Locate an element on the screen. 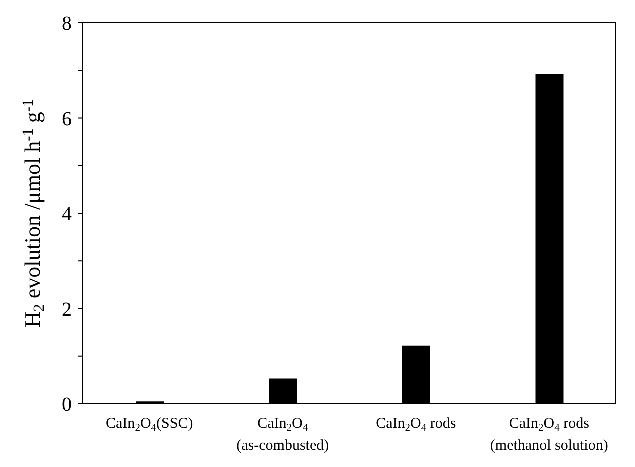  y-tick-label: 8 is located at coordinates (67, 24).